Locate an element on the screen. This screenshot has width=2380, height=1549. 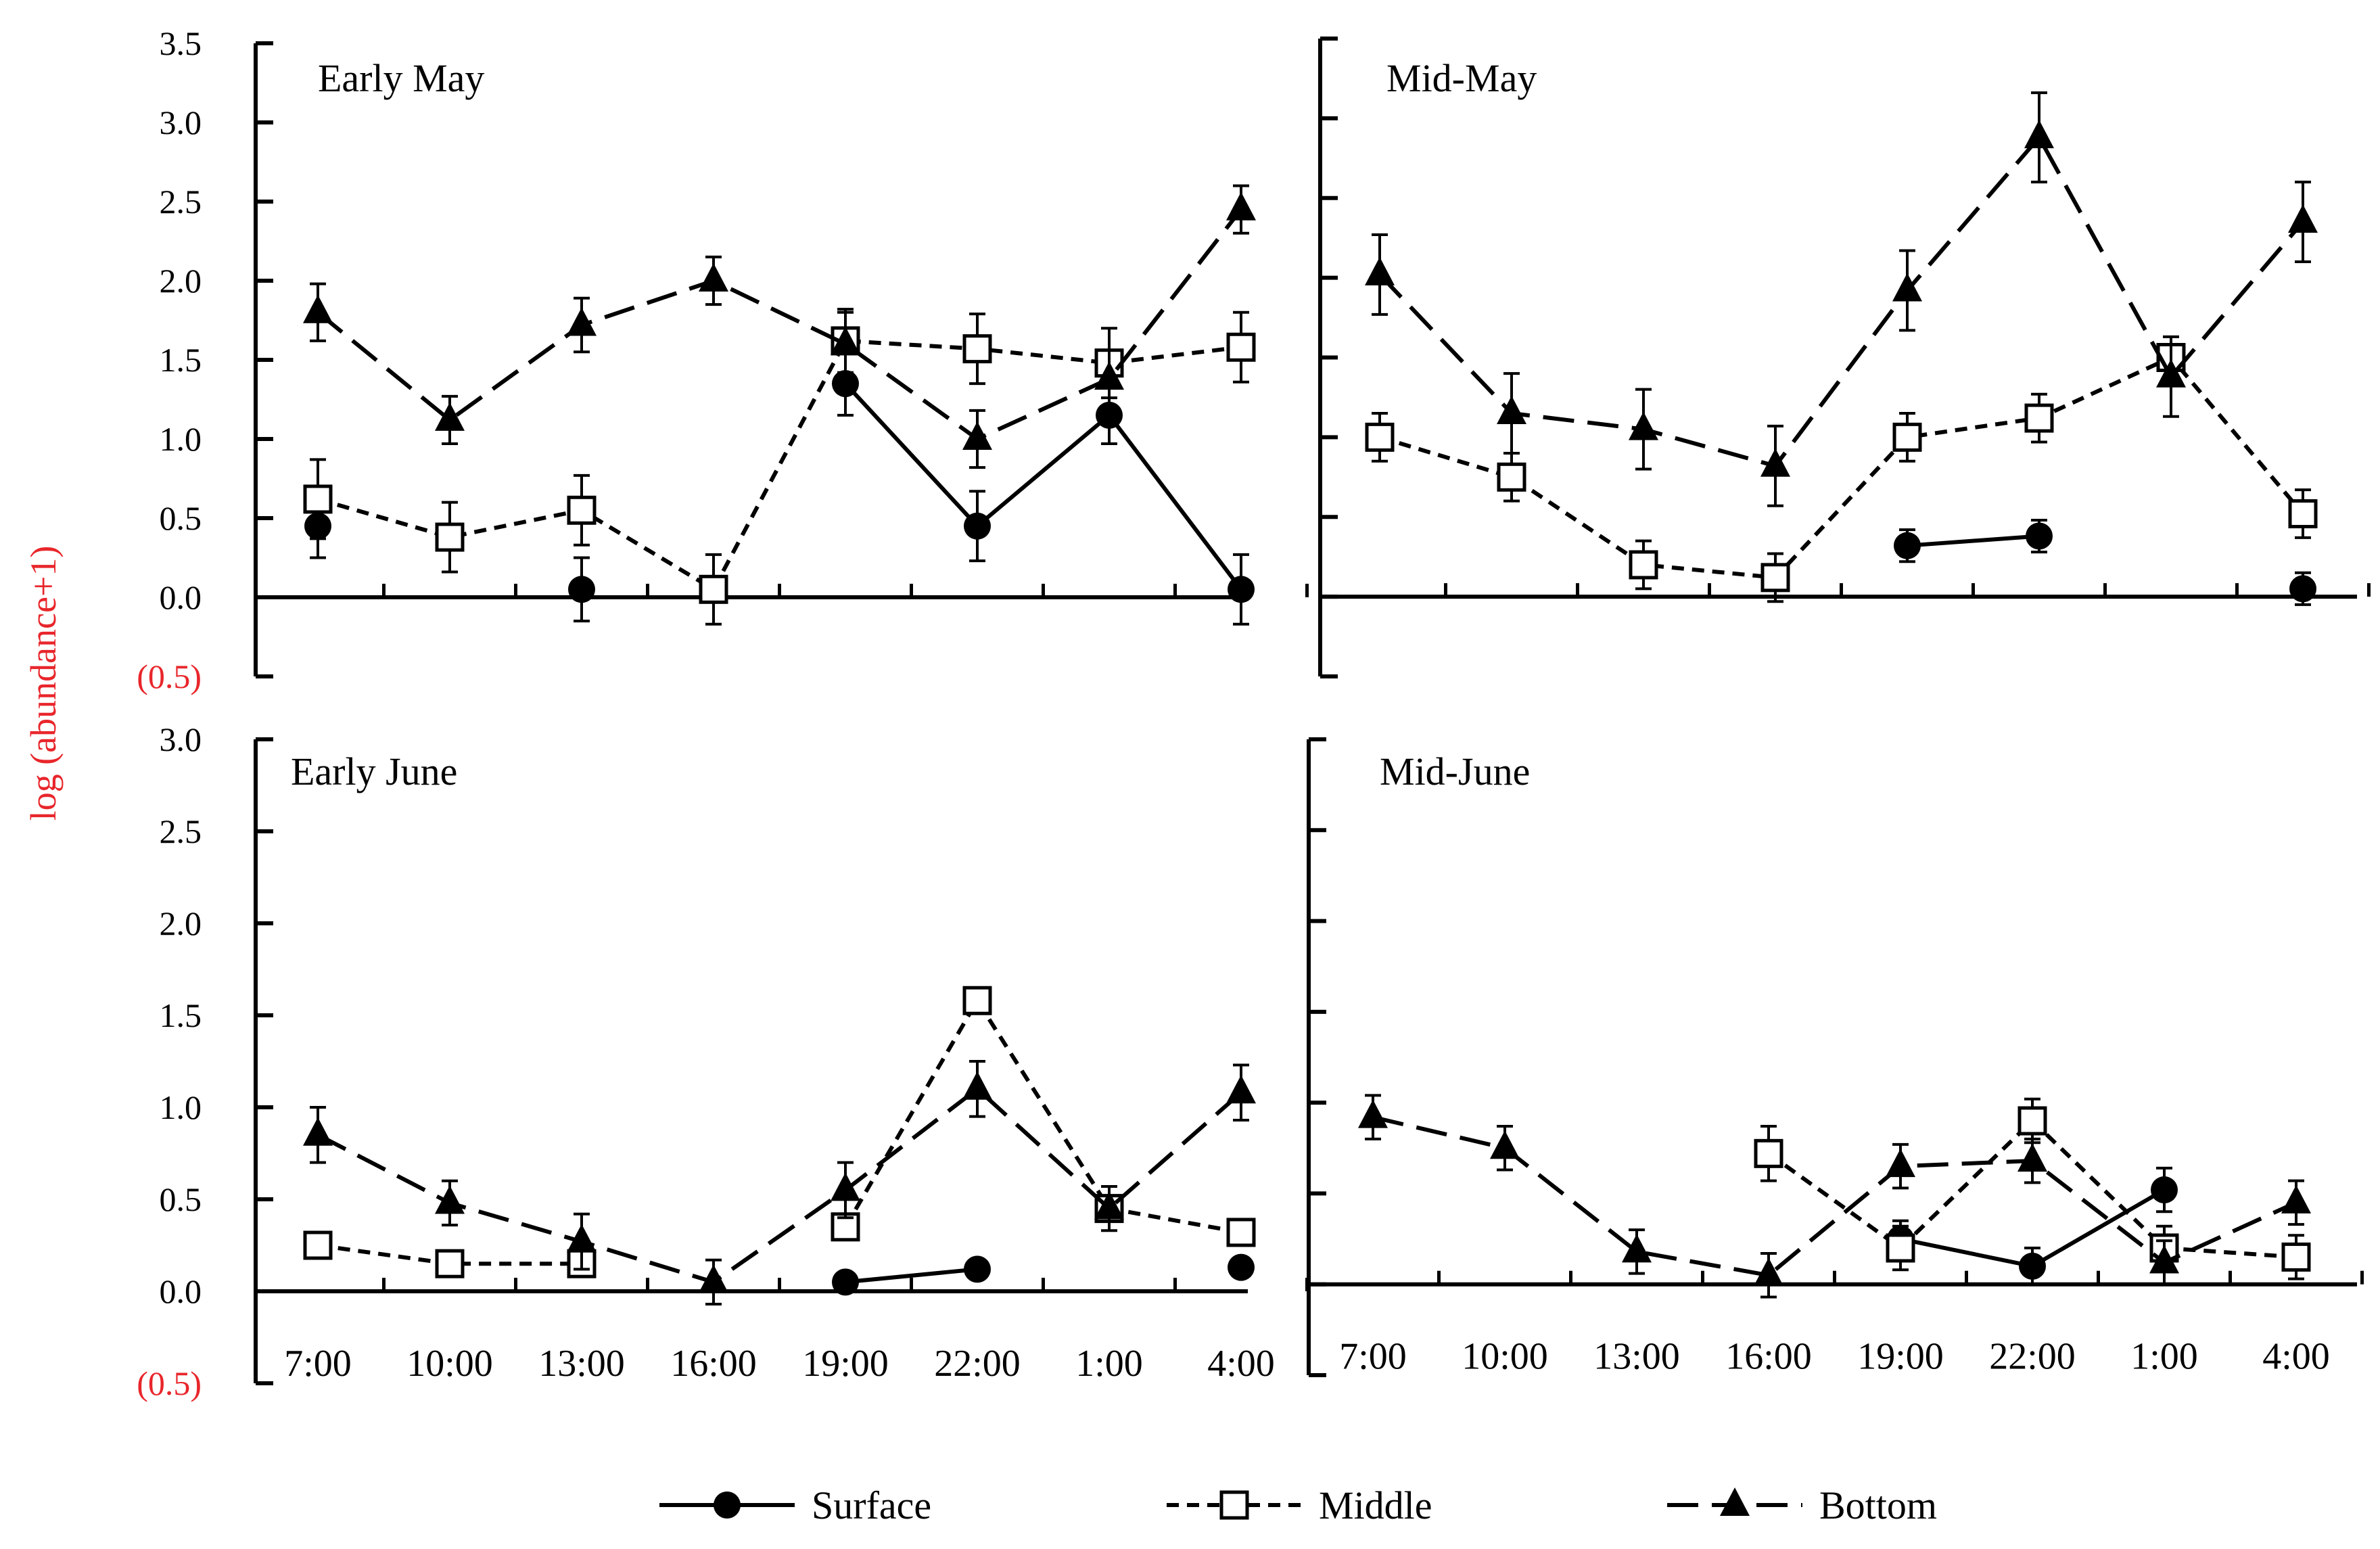
legend-label: Bottom is located at coordinates (1878, 1505).